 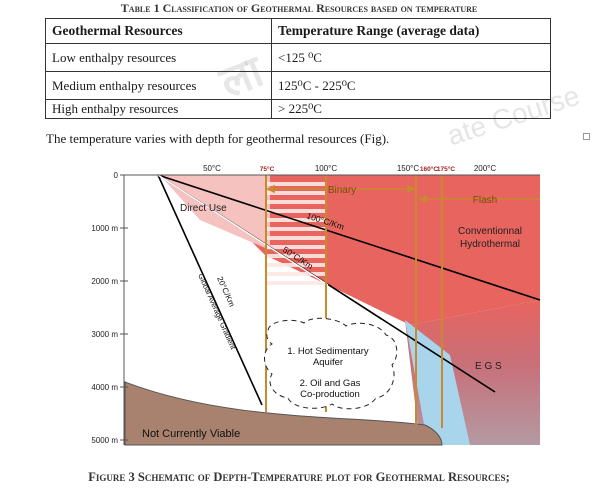 What do you see at coordinates (267, 169) in the screenshot?
I see `temperature-tick-label: 75°C` at bounding box center [267, 169].